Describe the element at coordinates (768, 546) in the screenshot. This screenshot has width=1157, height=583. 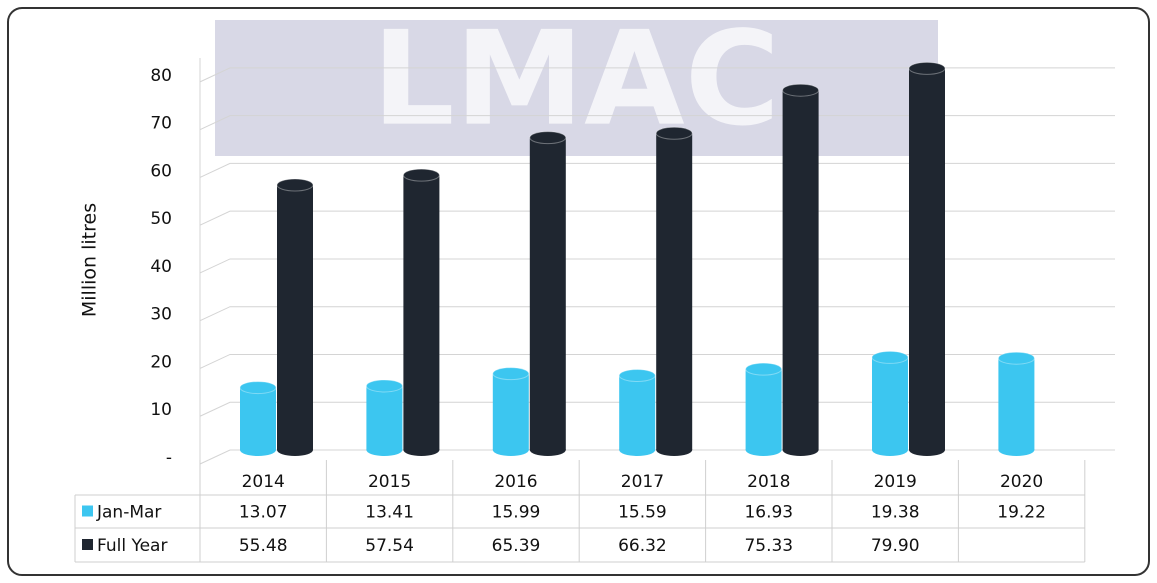
I see `table-value: 75.33` at that location.